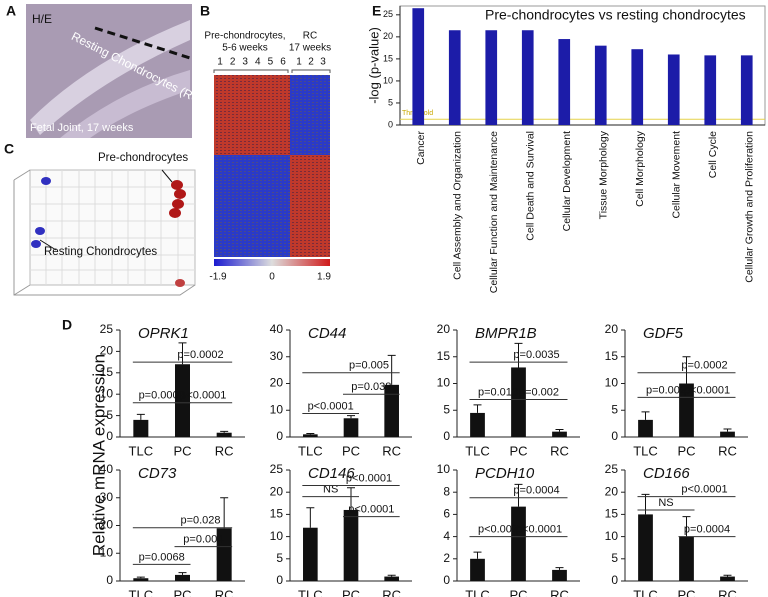 The height and width of the screenshot is (597, 768). I want to click on p-value: NS, so click(330, 490).